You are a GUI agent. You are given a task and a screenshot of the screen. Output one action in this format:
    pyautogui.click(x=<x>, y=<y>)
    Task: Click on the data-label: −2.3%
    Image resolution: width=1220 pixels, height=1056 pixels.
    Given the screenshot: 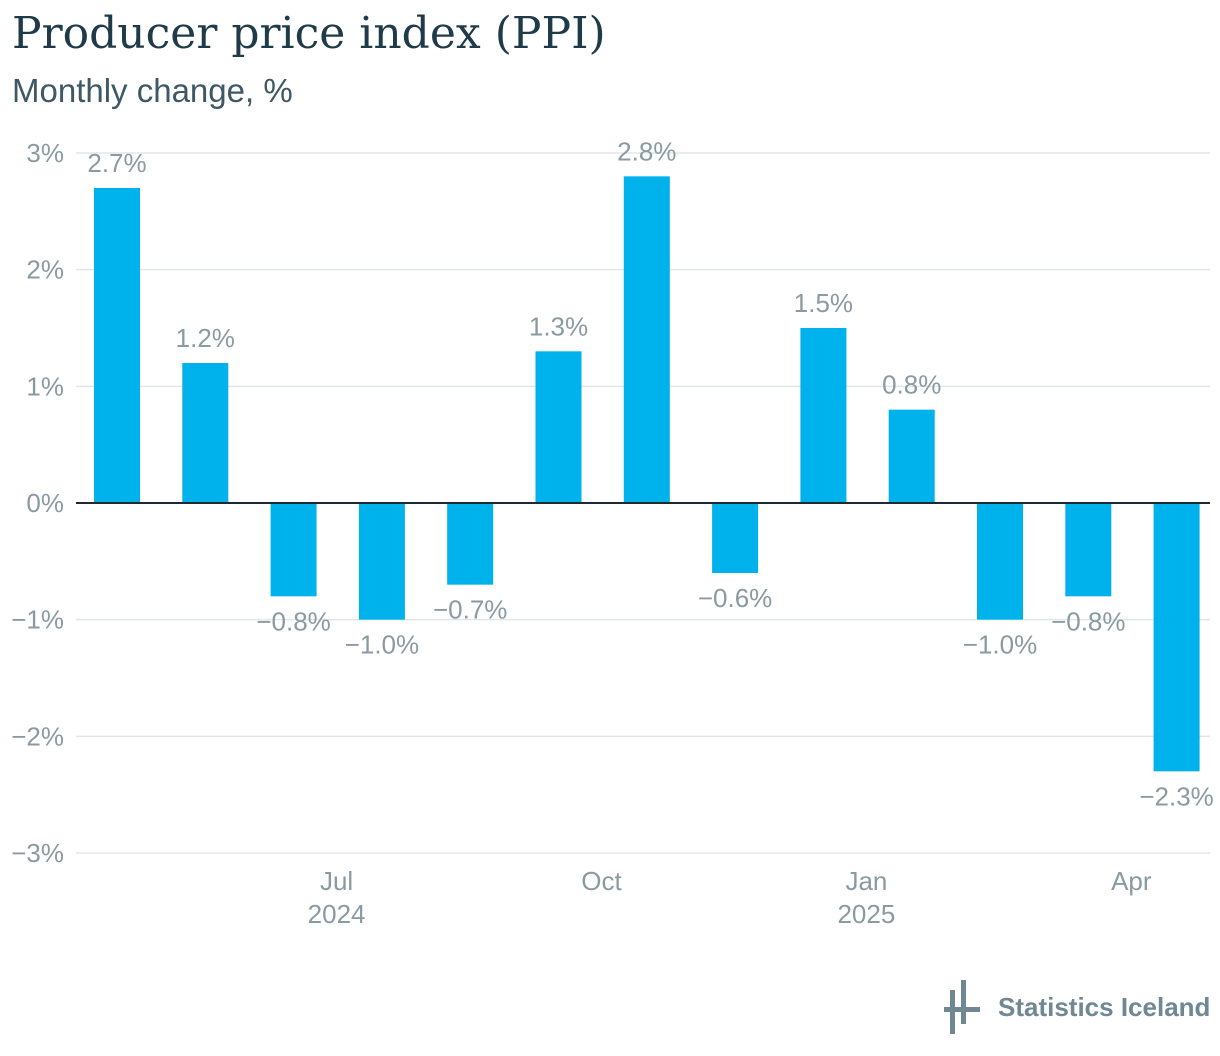 What is the action you would take?
    pyautogui.click(x=1176, y=796)
    